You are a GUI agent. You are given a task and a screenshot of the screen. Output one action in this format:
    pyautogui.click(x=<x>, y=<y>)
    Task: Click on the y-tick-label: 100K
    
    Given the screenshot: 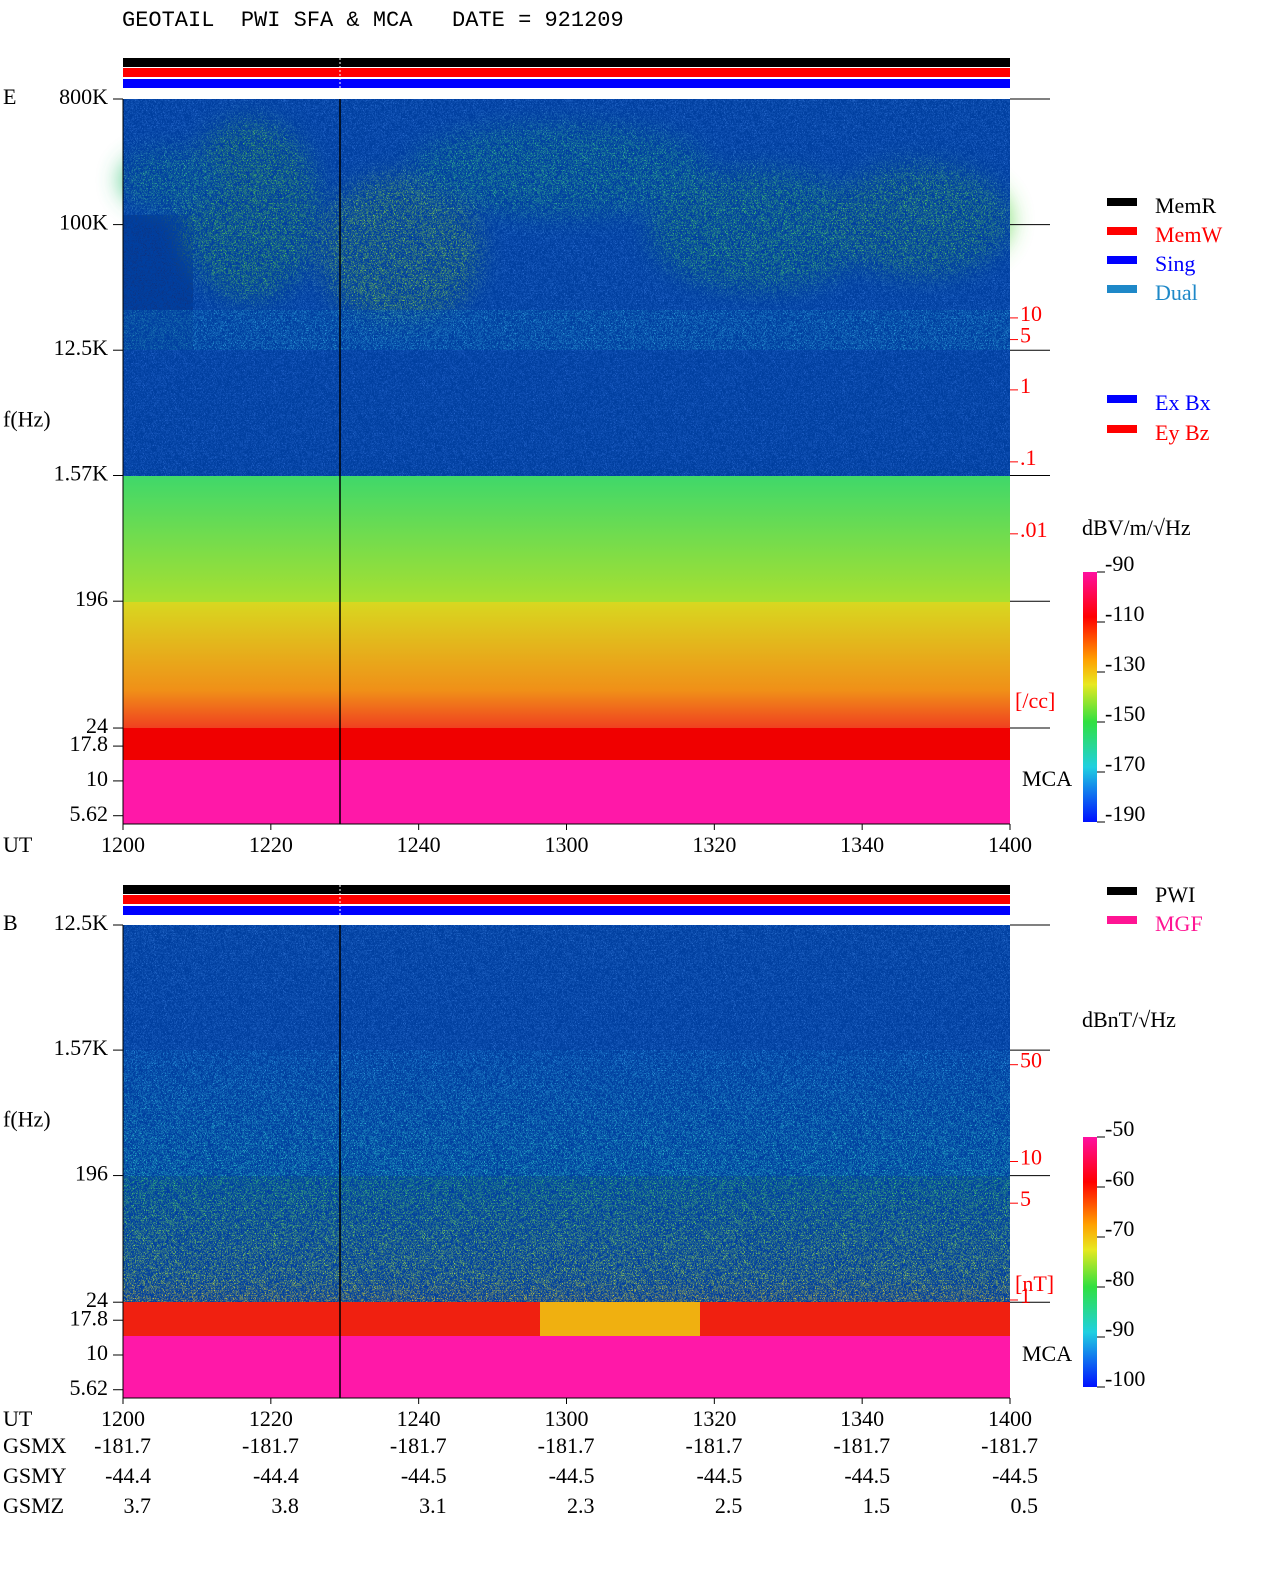 What is the action you would take?
    pyautogui.click(x=83, y=222)
    